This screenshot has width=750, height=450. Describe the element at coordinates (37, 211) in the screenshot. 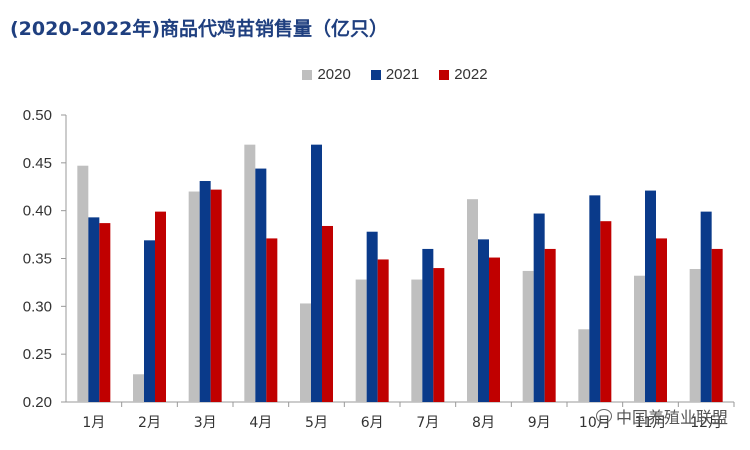

I see `y-tick-label: 0.40` at that location.